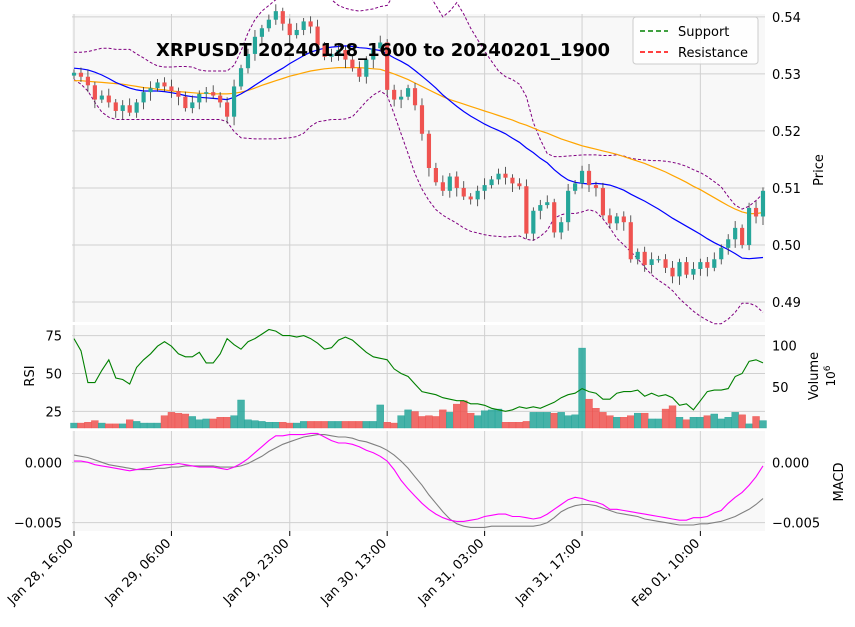 The height and width of the screenshot is (627, 855). I want to click on price-tick-label: 0.52, so click(786, 132).